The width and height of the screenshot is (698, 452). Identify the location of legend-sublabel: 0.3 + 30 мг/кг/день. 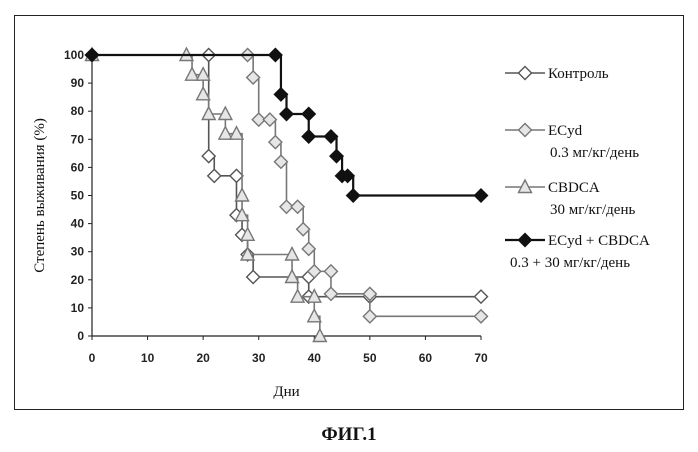
(570, 263).